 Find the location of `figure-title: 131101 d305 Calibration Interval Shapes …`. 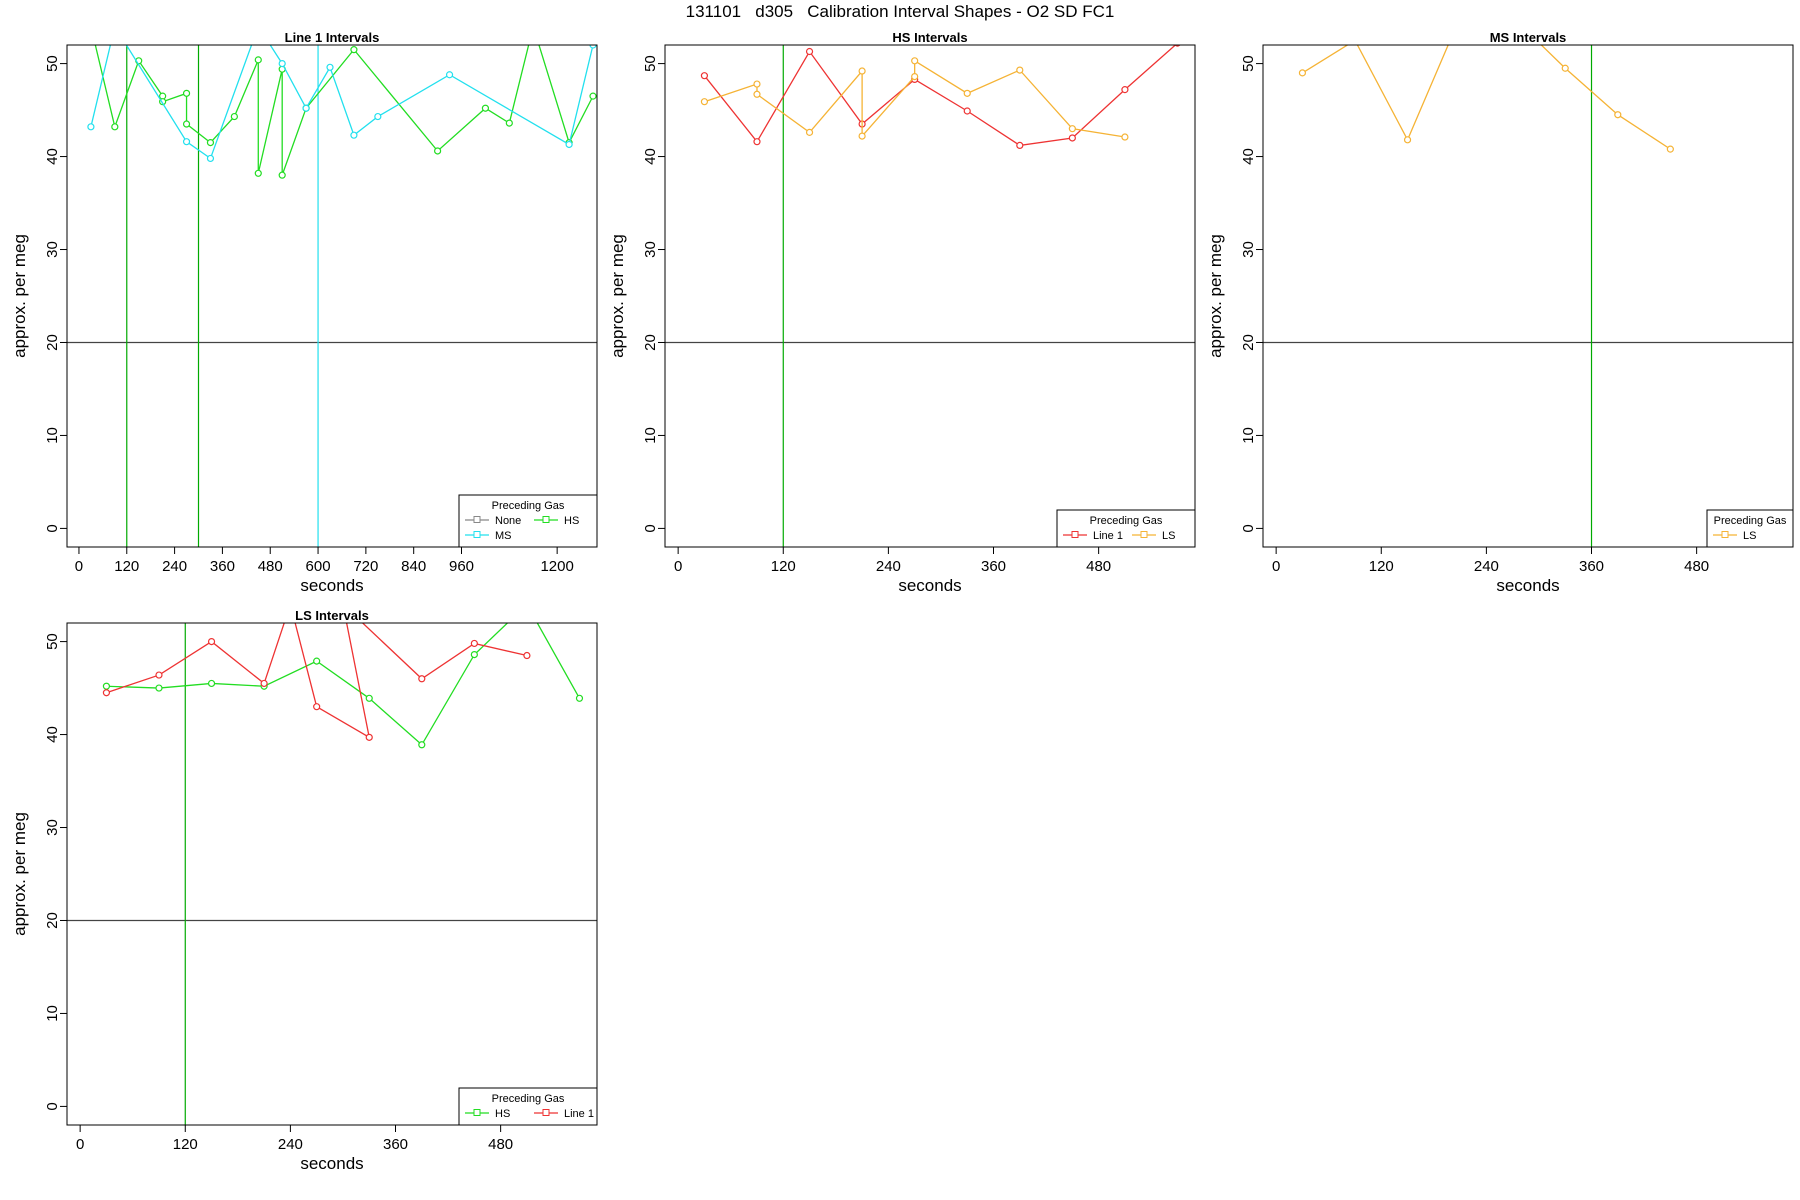

figure-title: 131101 d305 Calibration Interval Shapes … is located at coordinates (900, 11).